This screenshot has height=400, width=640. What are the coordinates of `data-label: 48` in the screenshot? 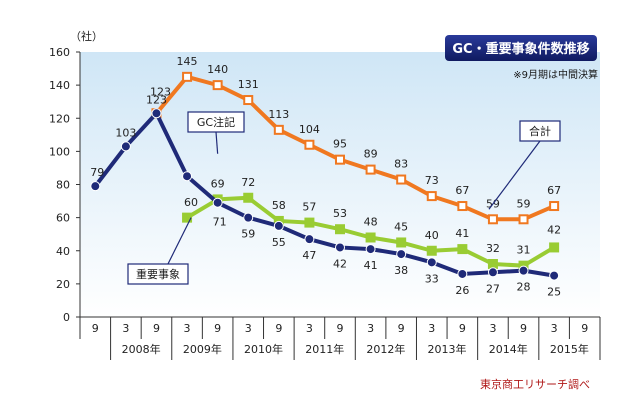 It's located at (371, 222).